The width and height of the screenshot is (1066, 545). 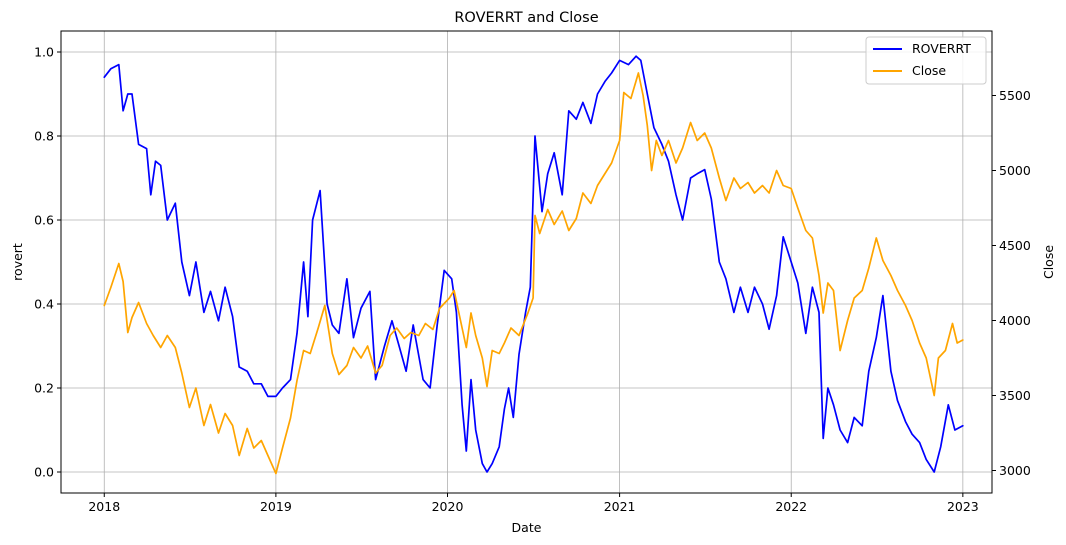 What do you see at coordinates (44, 304) in the screenshot?
I see `y-left-tick-label: 0.4` at bounding box center [44, 304].